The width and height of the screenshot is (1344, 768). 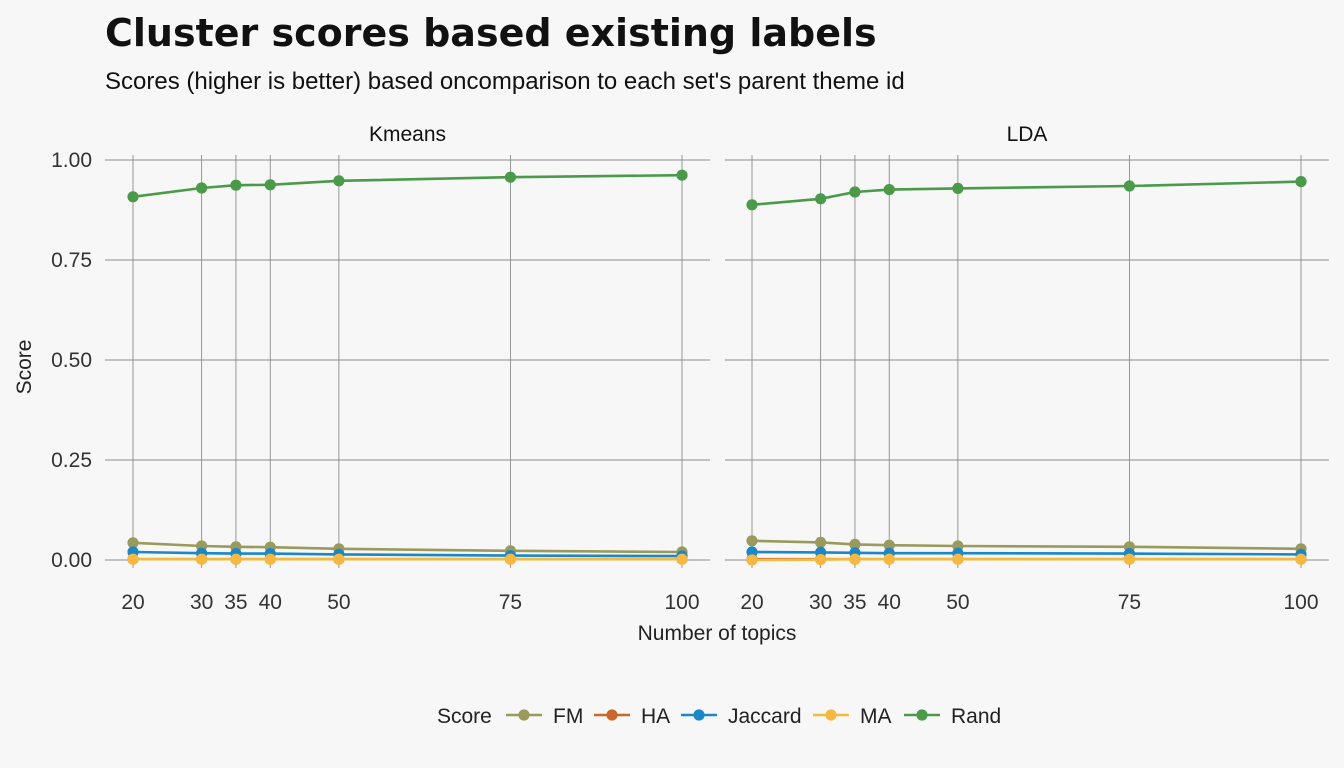 I want to click on legend: Score FM HA Jaccard MA Rand, so click(x=719, y=716).